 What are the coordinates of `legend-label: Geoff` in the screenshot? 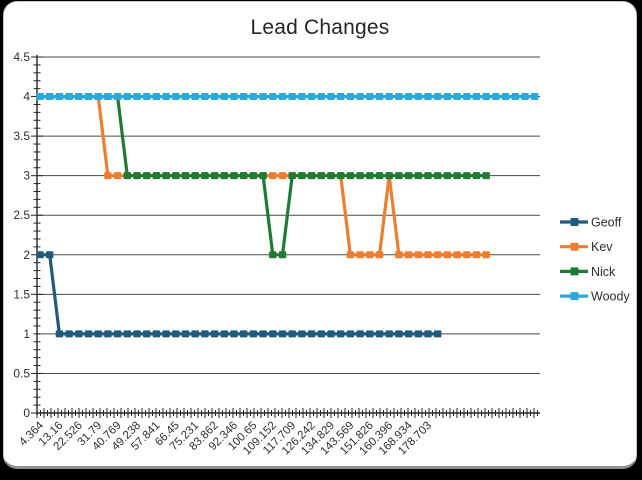 It's located at (606, 223).